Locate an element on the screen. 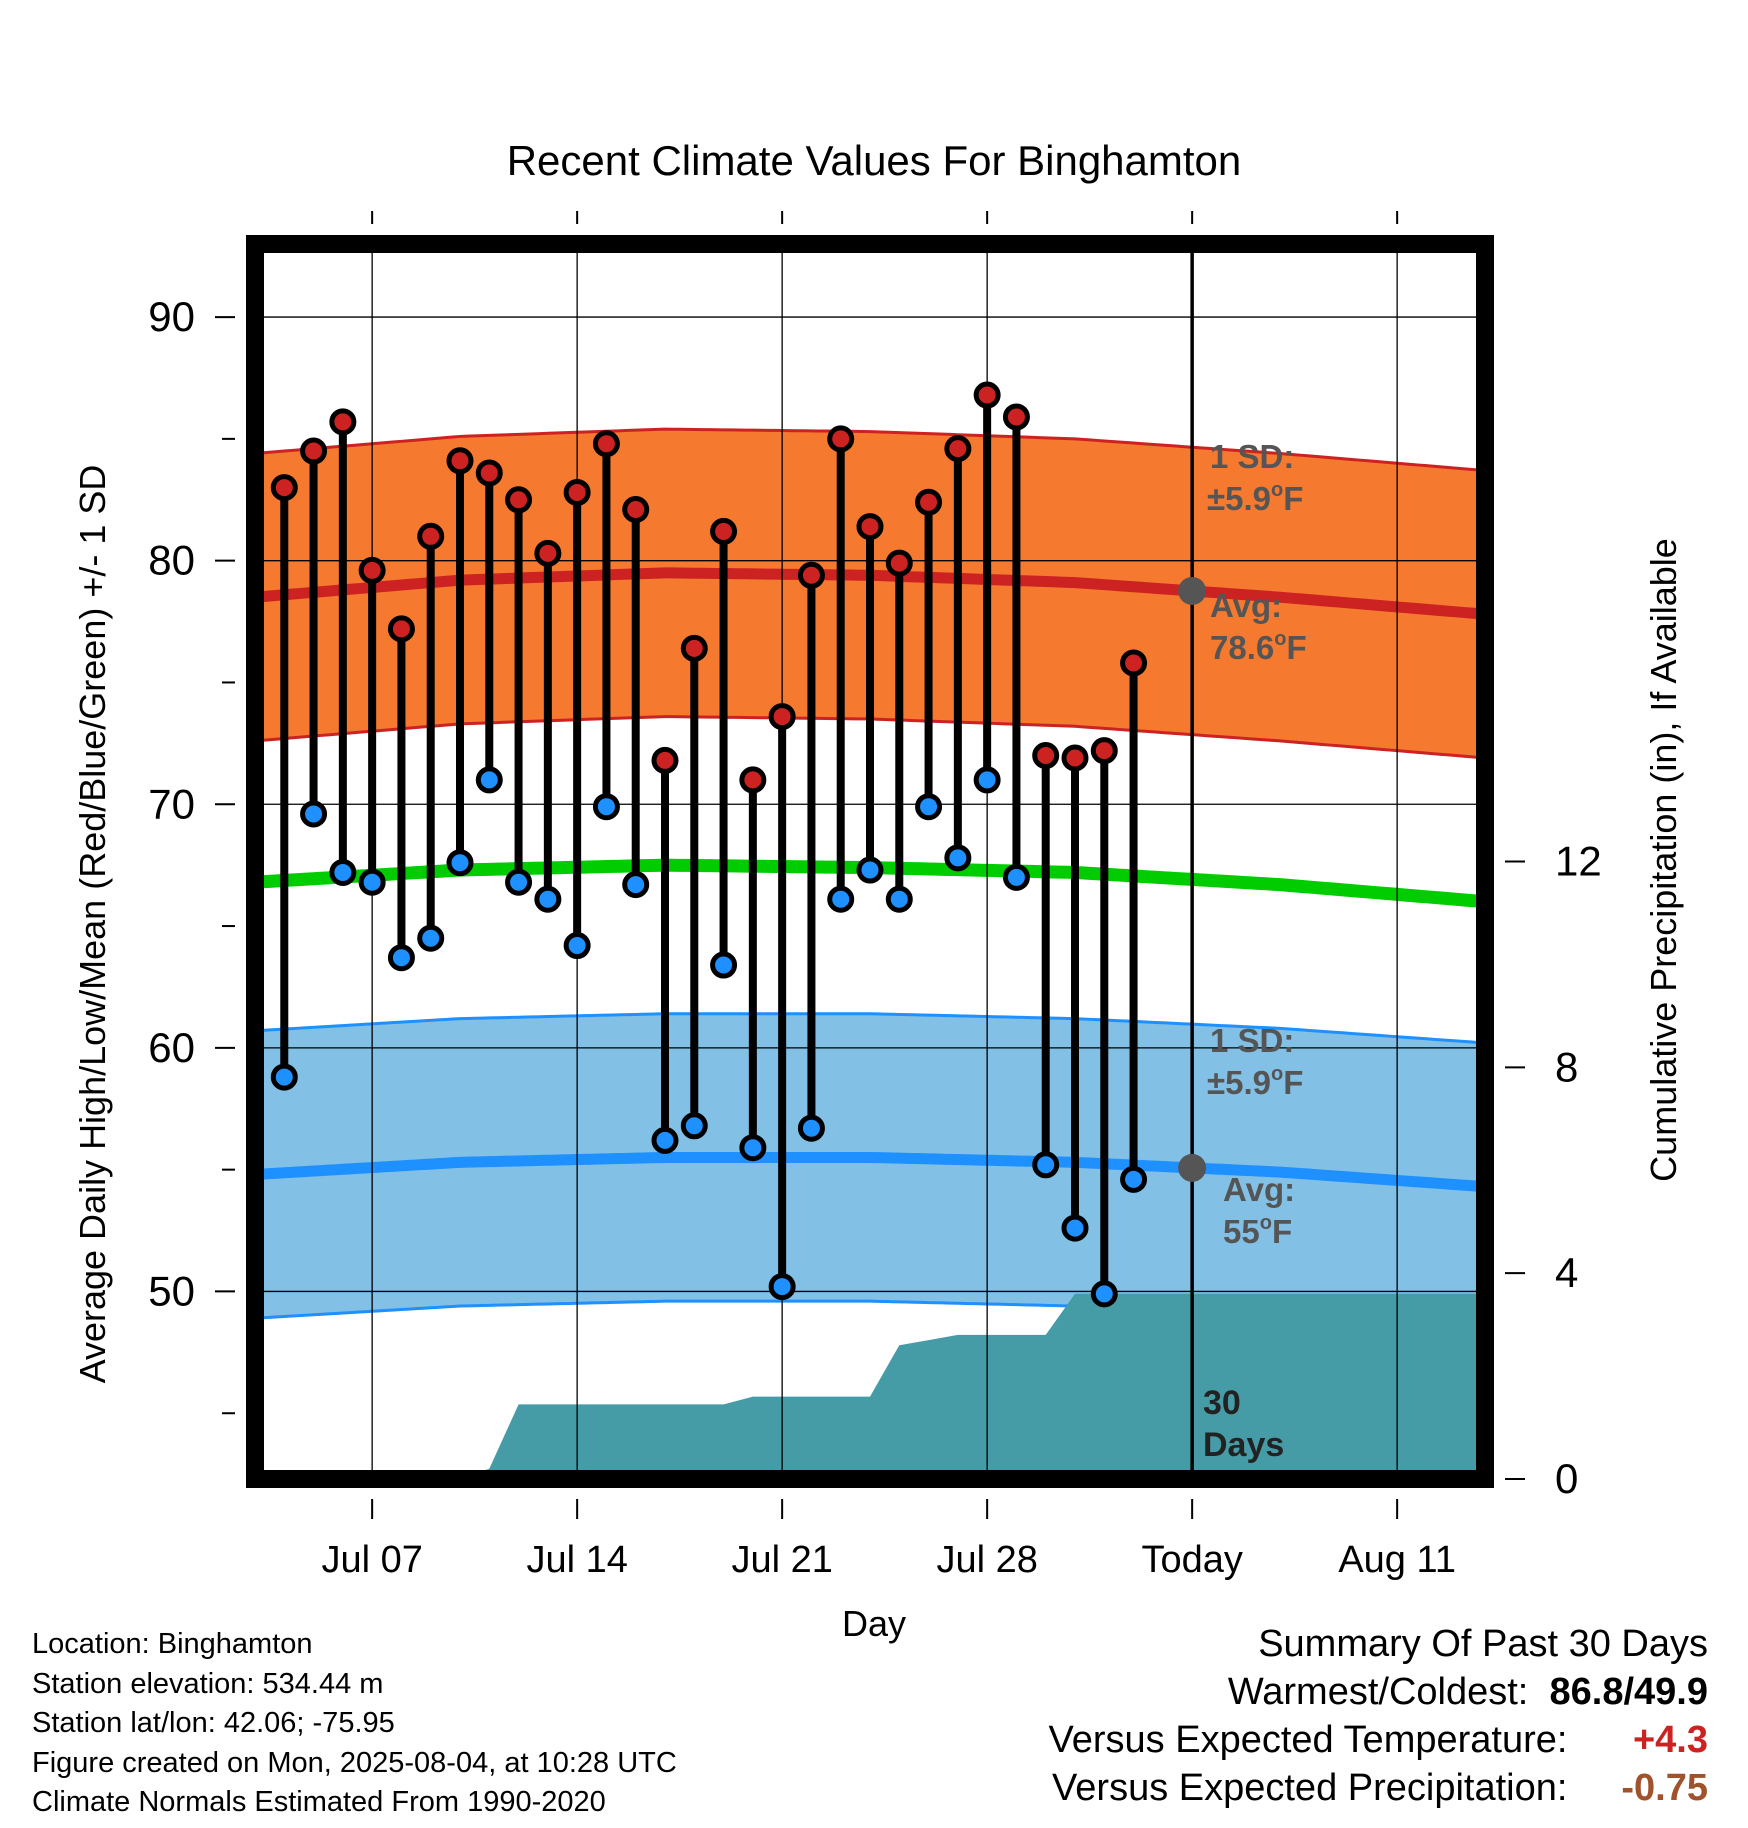  summary-title: Summary Of Past 30 Days is located at coordinates (1483, 1644).